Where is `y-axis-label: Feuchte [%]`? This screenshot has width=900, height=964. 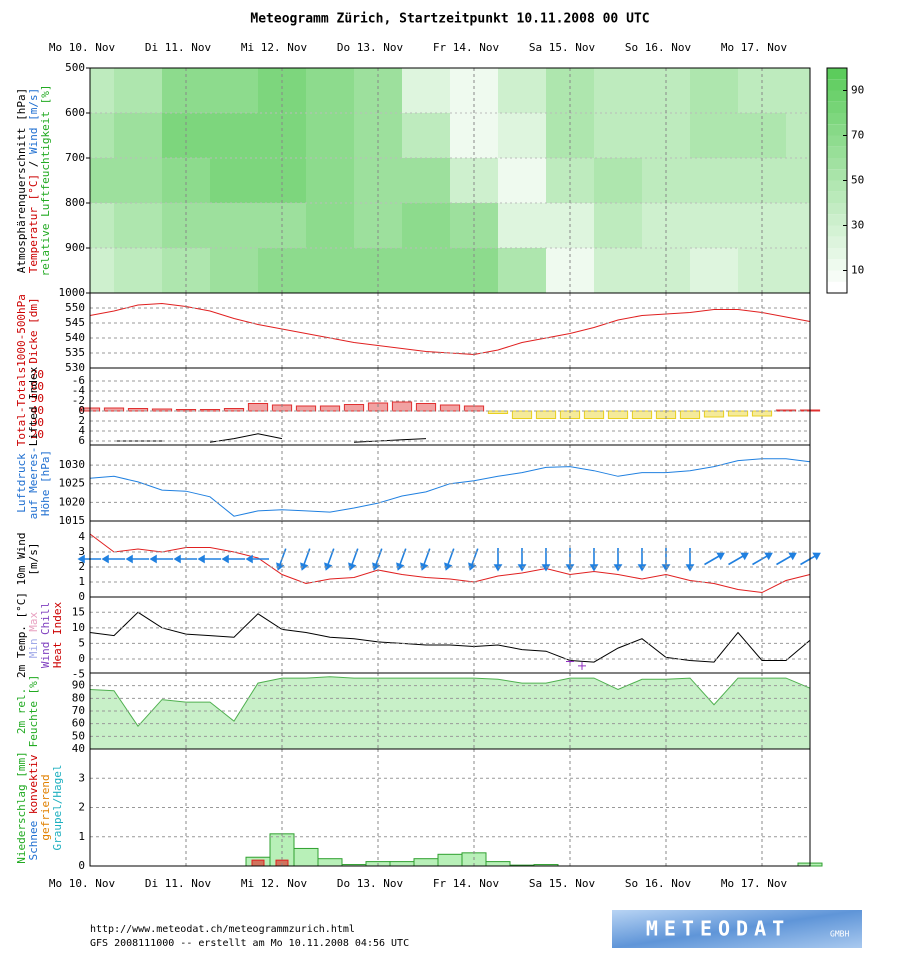
y-axis-label: Feuchte [%] is located at coordinates (33, 711).